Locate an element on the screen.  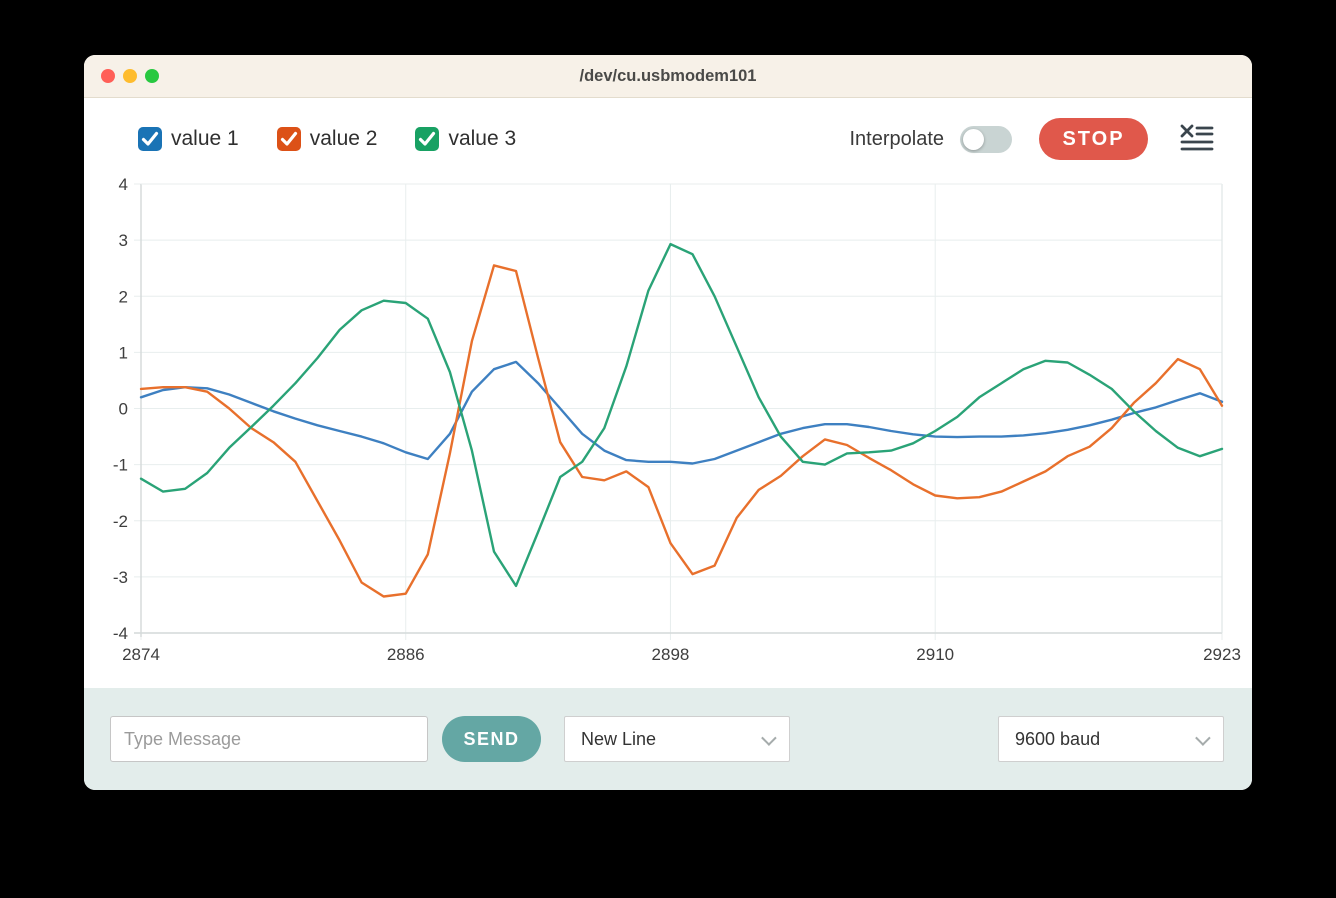
value2-checkbox is located at coordinates (288, 139).